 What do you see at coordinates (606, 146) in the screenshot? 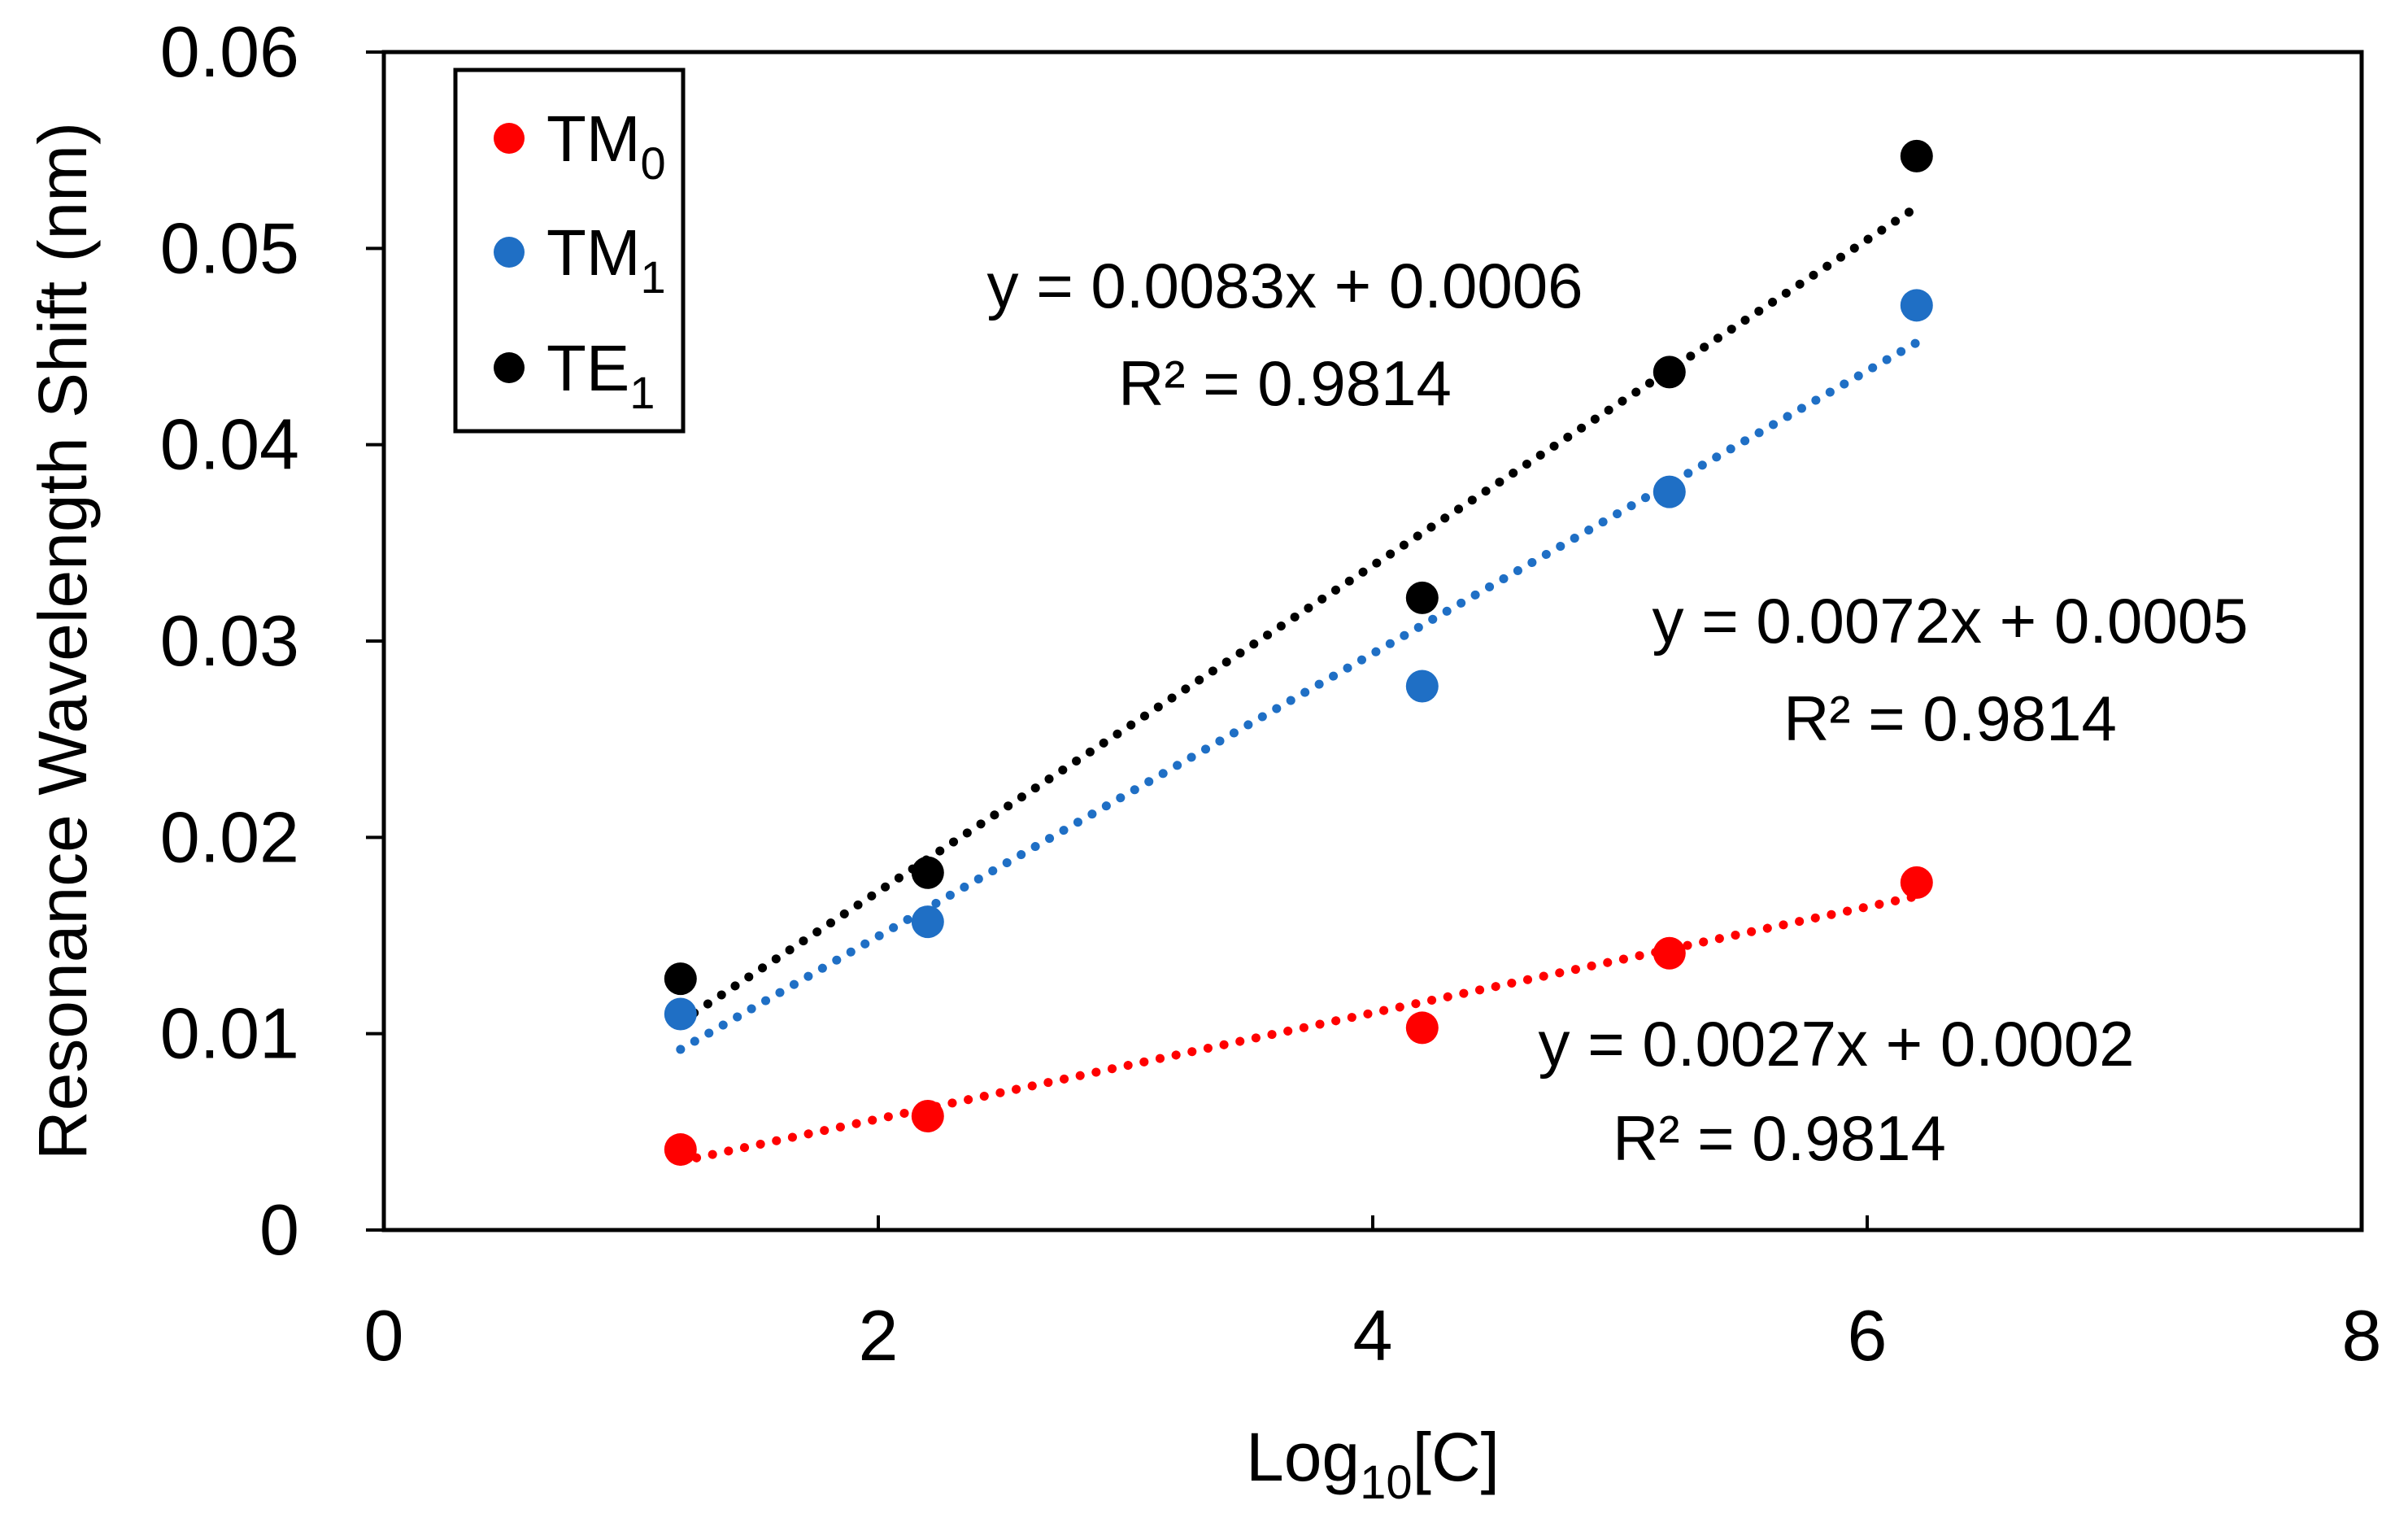
I see `legend-label-tm0: TM0` at bounding box center [606, 146].